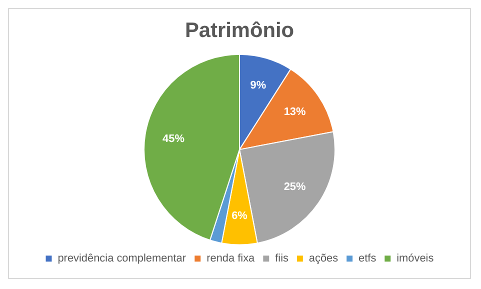 This screenshot has height=289, width=481. I want to click on data-label: 25%, so click(295, 187).